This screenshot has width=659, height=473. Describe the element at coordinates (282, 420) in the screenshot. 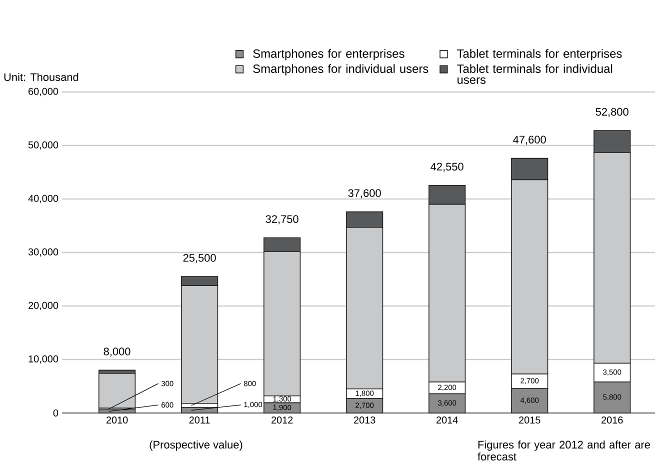

I see `x-tick-label: 2012` at that location.